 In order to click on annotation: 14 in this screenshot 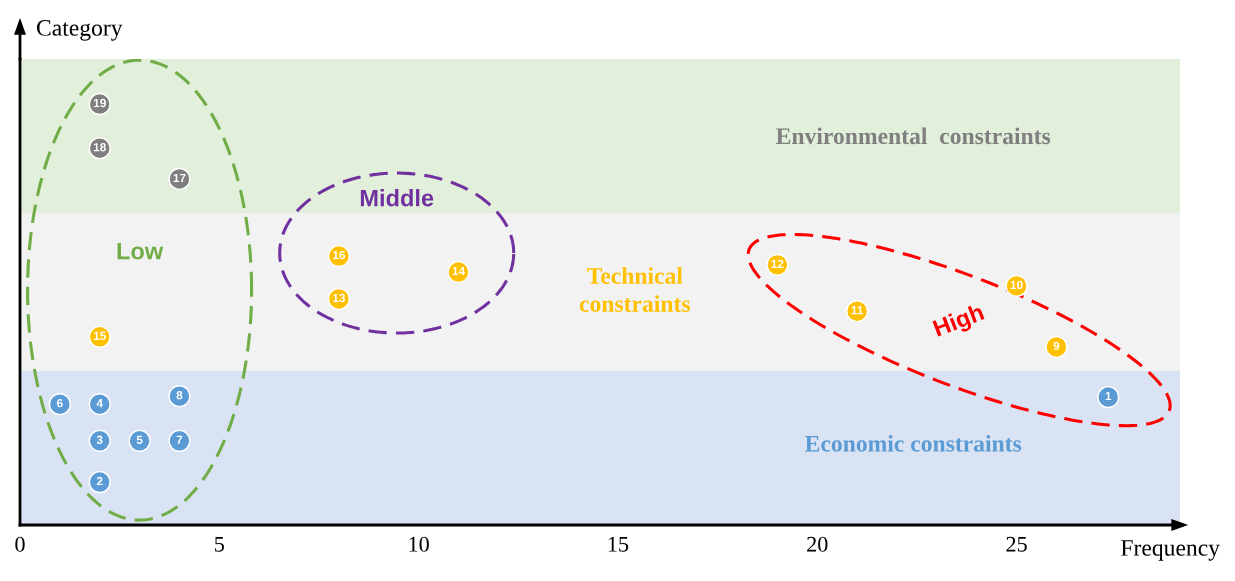, I will do `click(458, 271)`.